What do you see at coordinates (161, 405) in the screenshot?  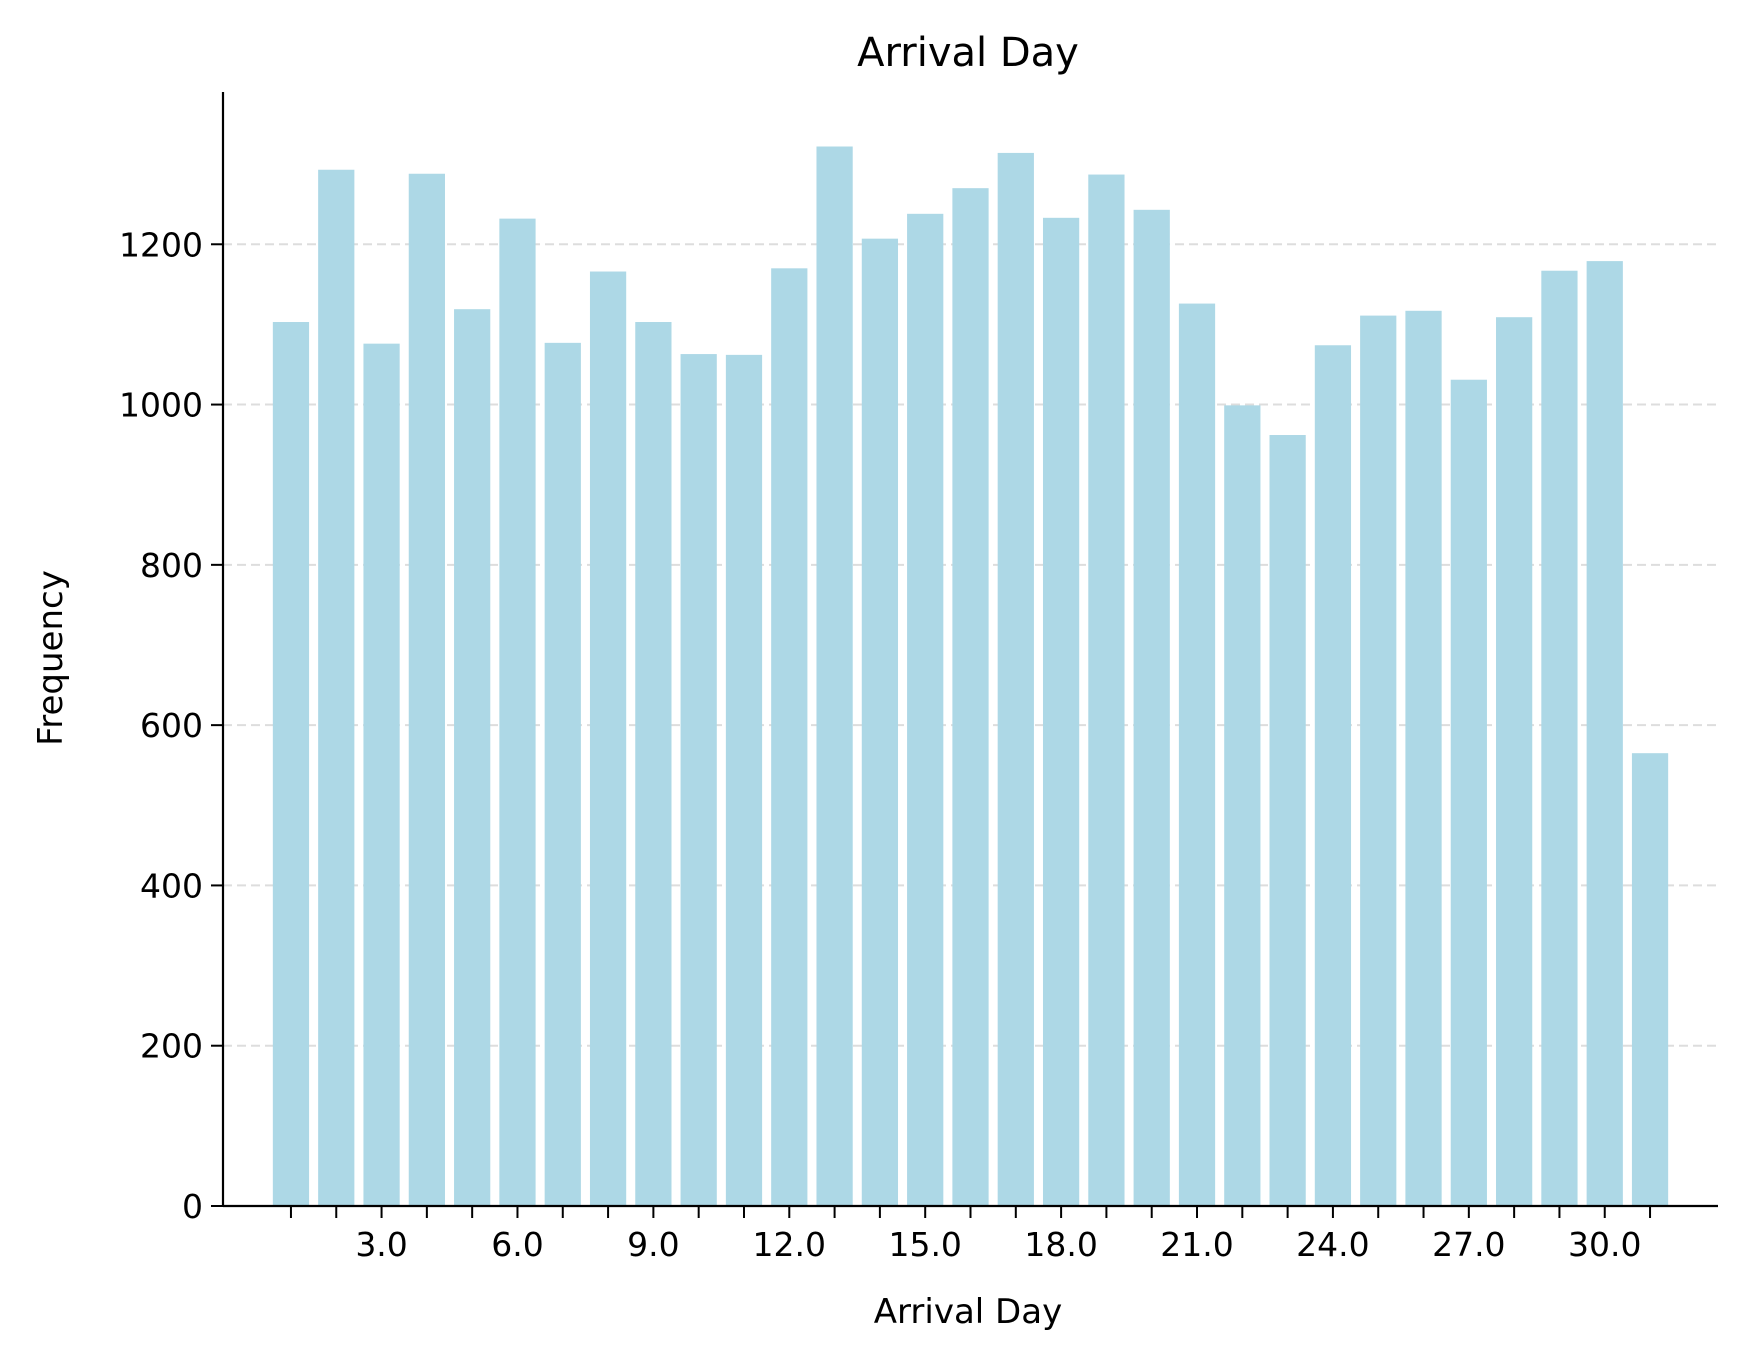 I see `y-tick-label: 1000` at bounding box center [161, 405].